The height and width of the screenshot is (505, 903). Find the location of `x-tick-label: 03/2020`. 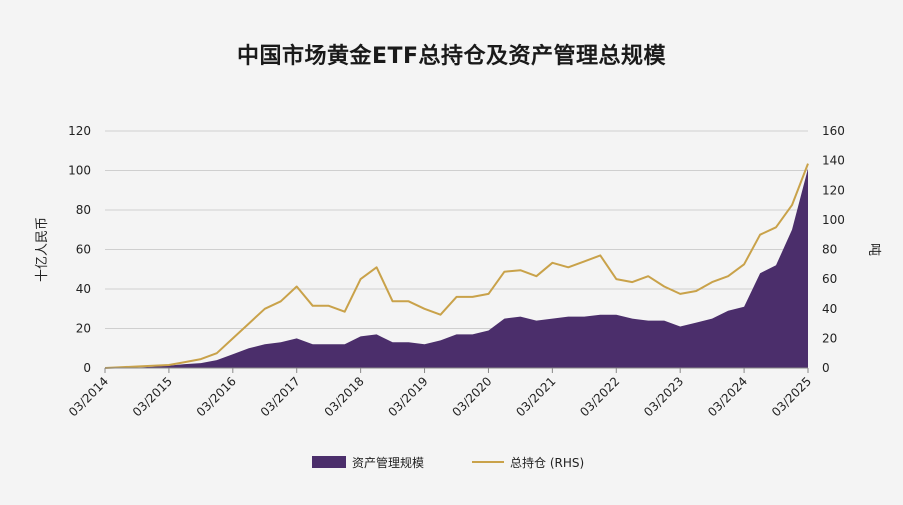

x-tick-label: 03/2020 is located at coordinates (471, 396).